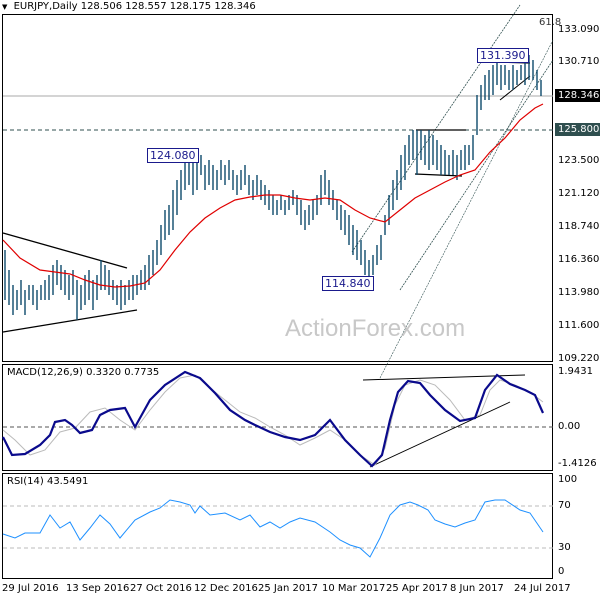  What do you see at coordinates (569, 426) in the screenshot?
I see `macd-axis-label: 0.00` at bounding box center [569, 426].